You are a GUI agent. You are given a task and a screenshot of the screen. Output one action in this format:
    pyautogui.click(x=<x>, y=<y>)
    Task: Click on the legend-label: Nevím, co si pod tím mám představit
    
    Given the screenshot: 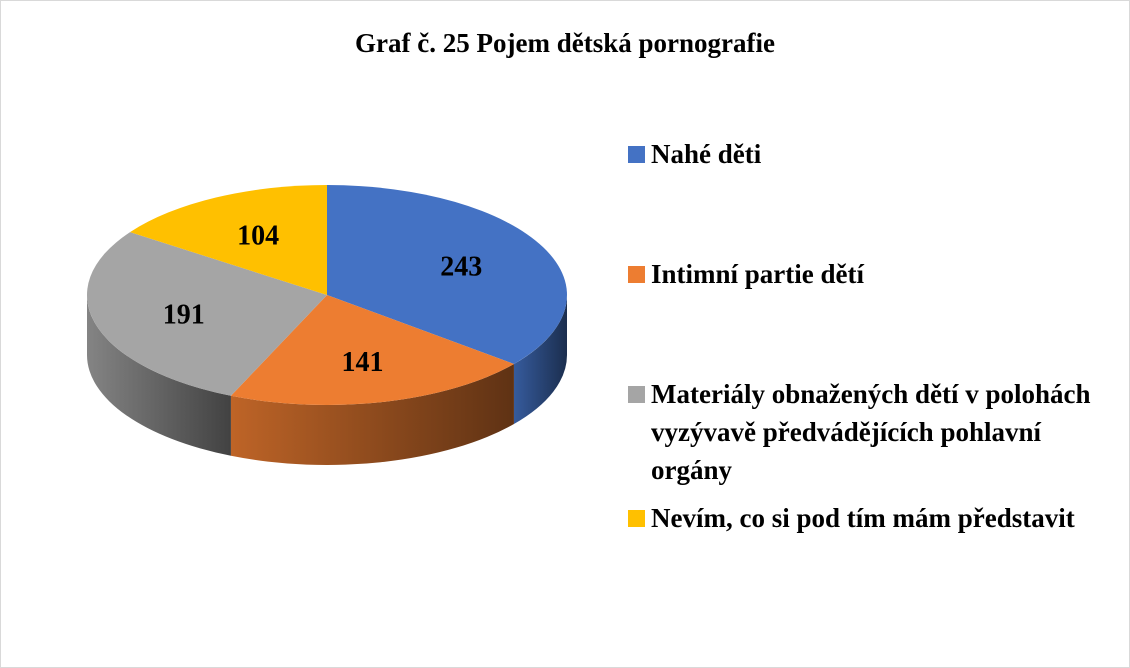 What is the action you would take?
    pyautogui.click(x=863, y=518)
    